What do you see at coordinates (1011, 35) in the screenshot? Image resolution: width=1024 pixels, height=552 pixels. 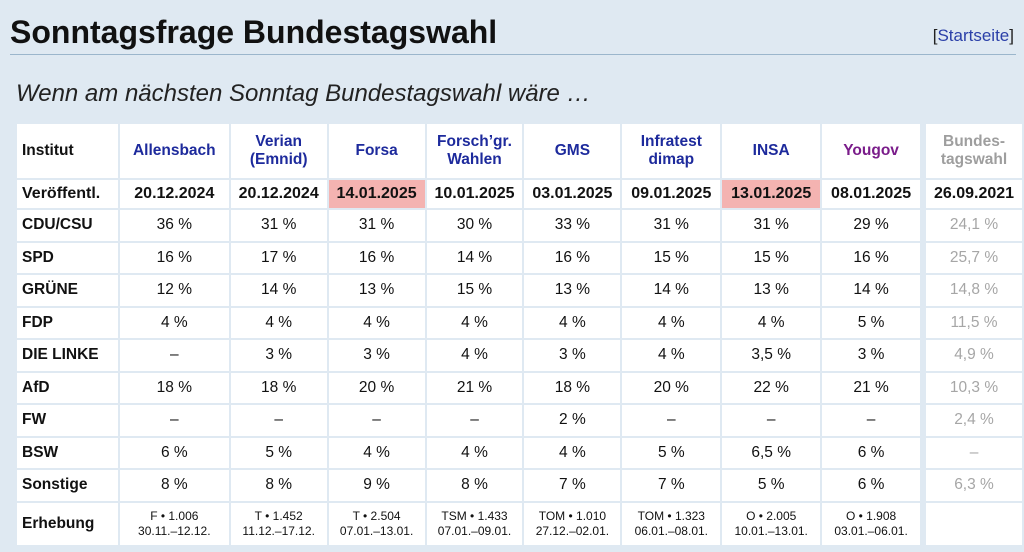 I see `bracket-close: ]` at bounding box center [1011, 35].